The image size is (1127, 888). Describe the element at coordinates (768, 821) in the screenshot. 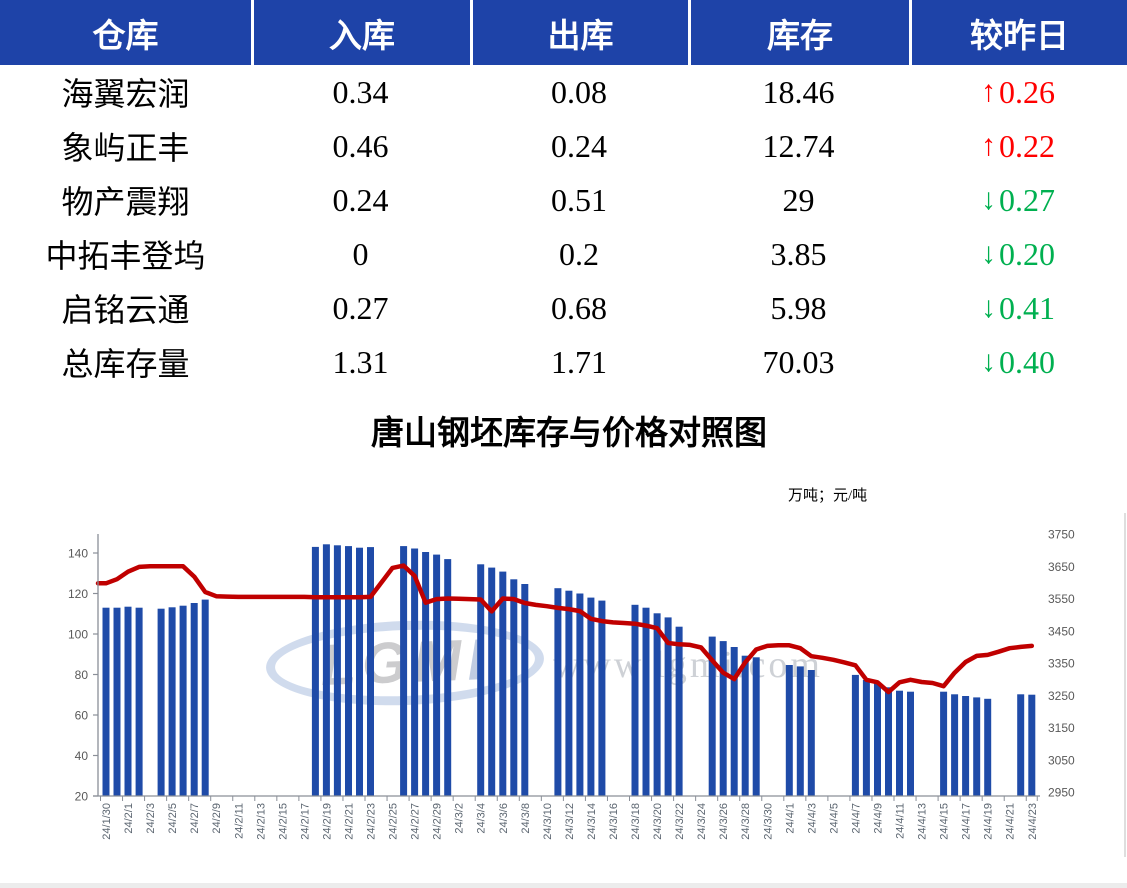

I see `x-axis-date-label: 24/3/30` at that location.